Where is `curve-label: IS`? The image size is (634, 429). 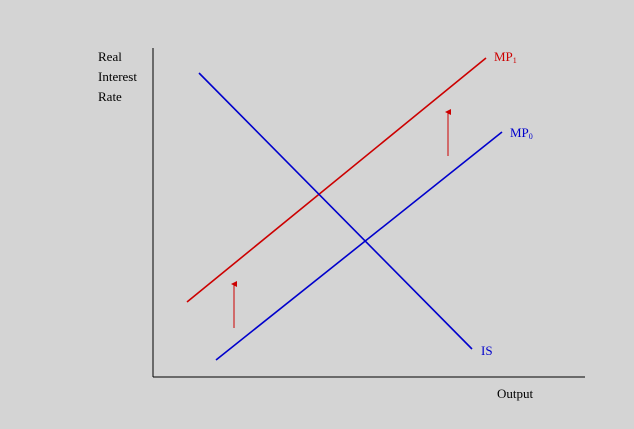
curve-label: IS is located at coordinates (487, 350).